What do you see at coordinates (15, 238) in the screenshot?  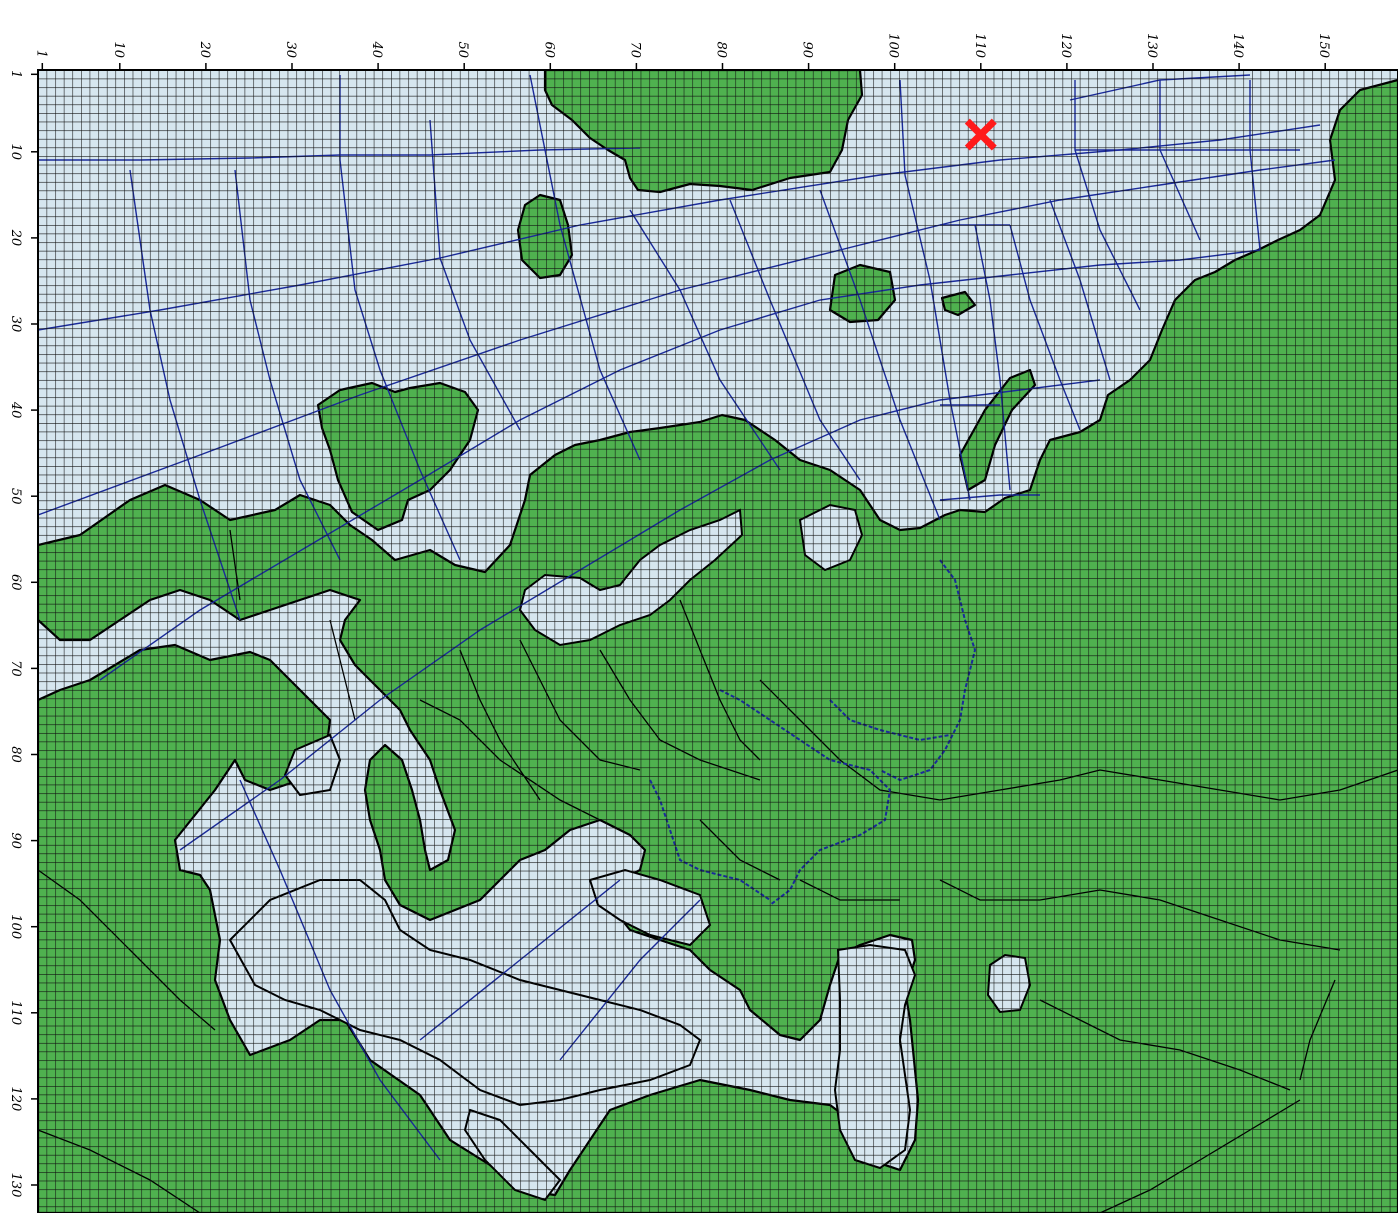 I see `left-axis-tick-label: 20` at bounding box center [15, 238].